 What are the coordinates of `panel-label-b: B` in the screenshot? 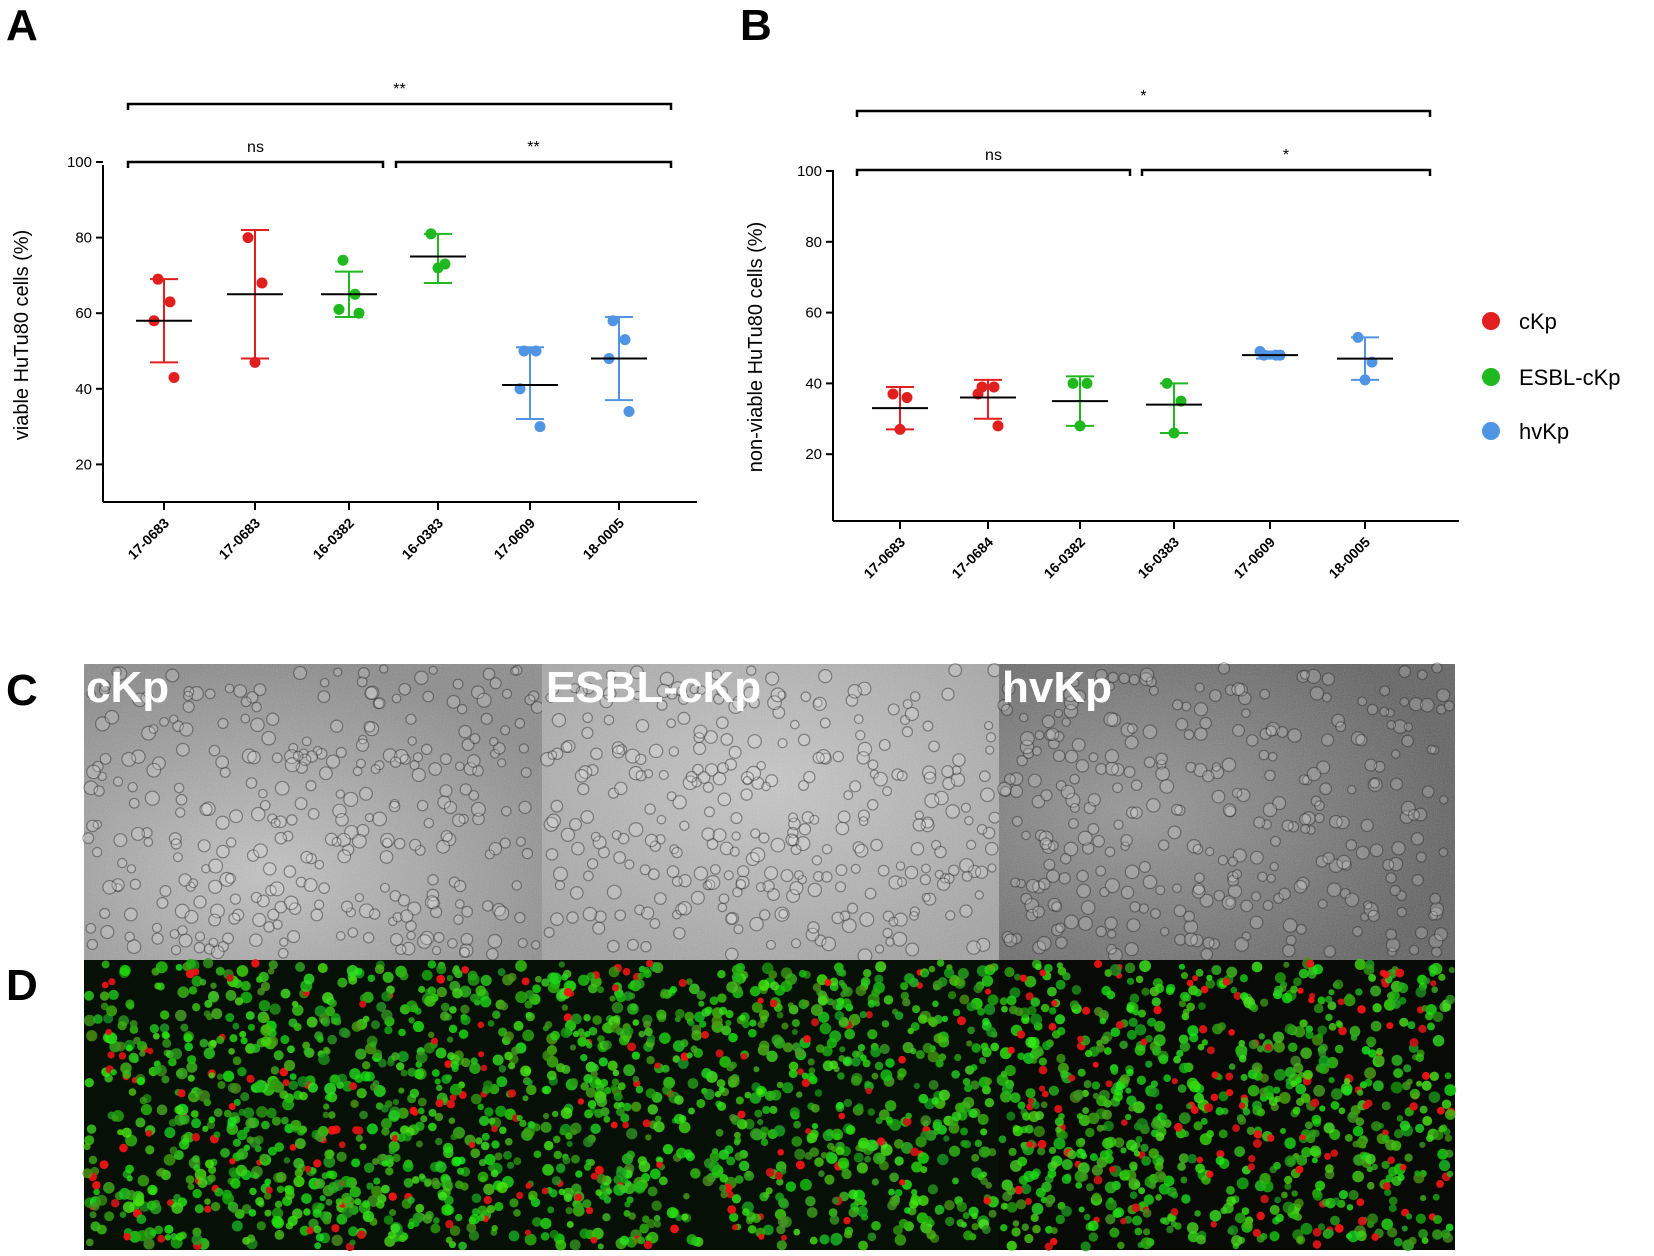 It's located at (756, 25).